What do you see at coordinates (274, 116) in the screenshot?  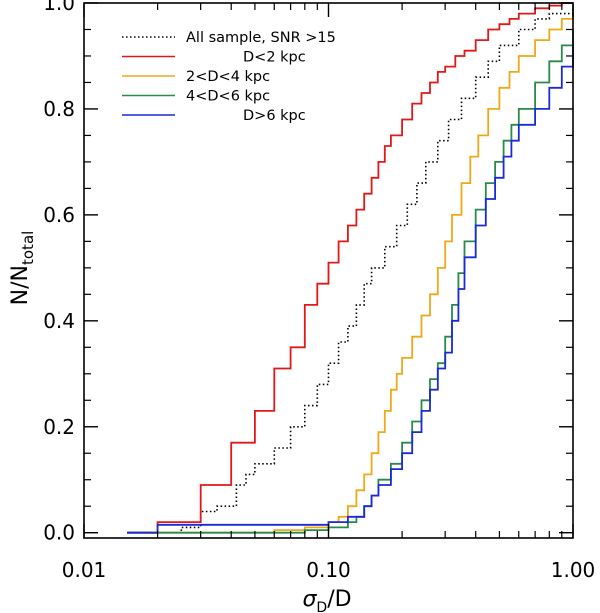 I see `legend-label-4: D>6 kpc` at bounding box center [274, 116].